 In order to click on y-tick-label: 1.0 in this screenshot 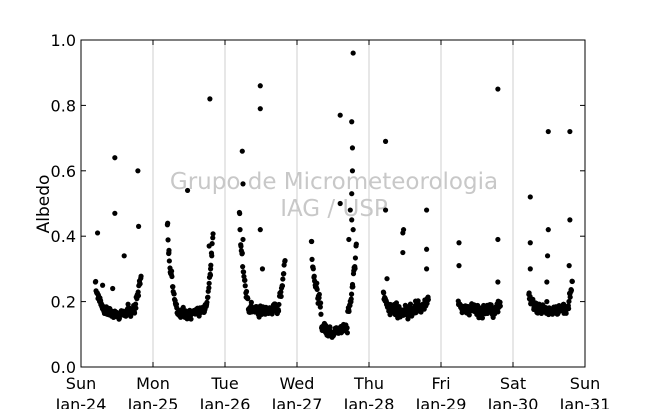, I will do `click(63, 40)`.